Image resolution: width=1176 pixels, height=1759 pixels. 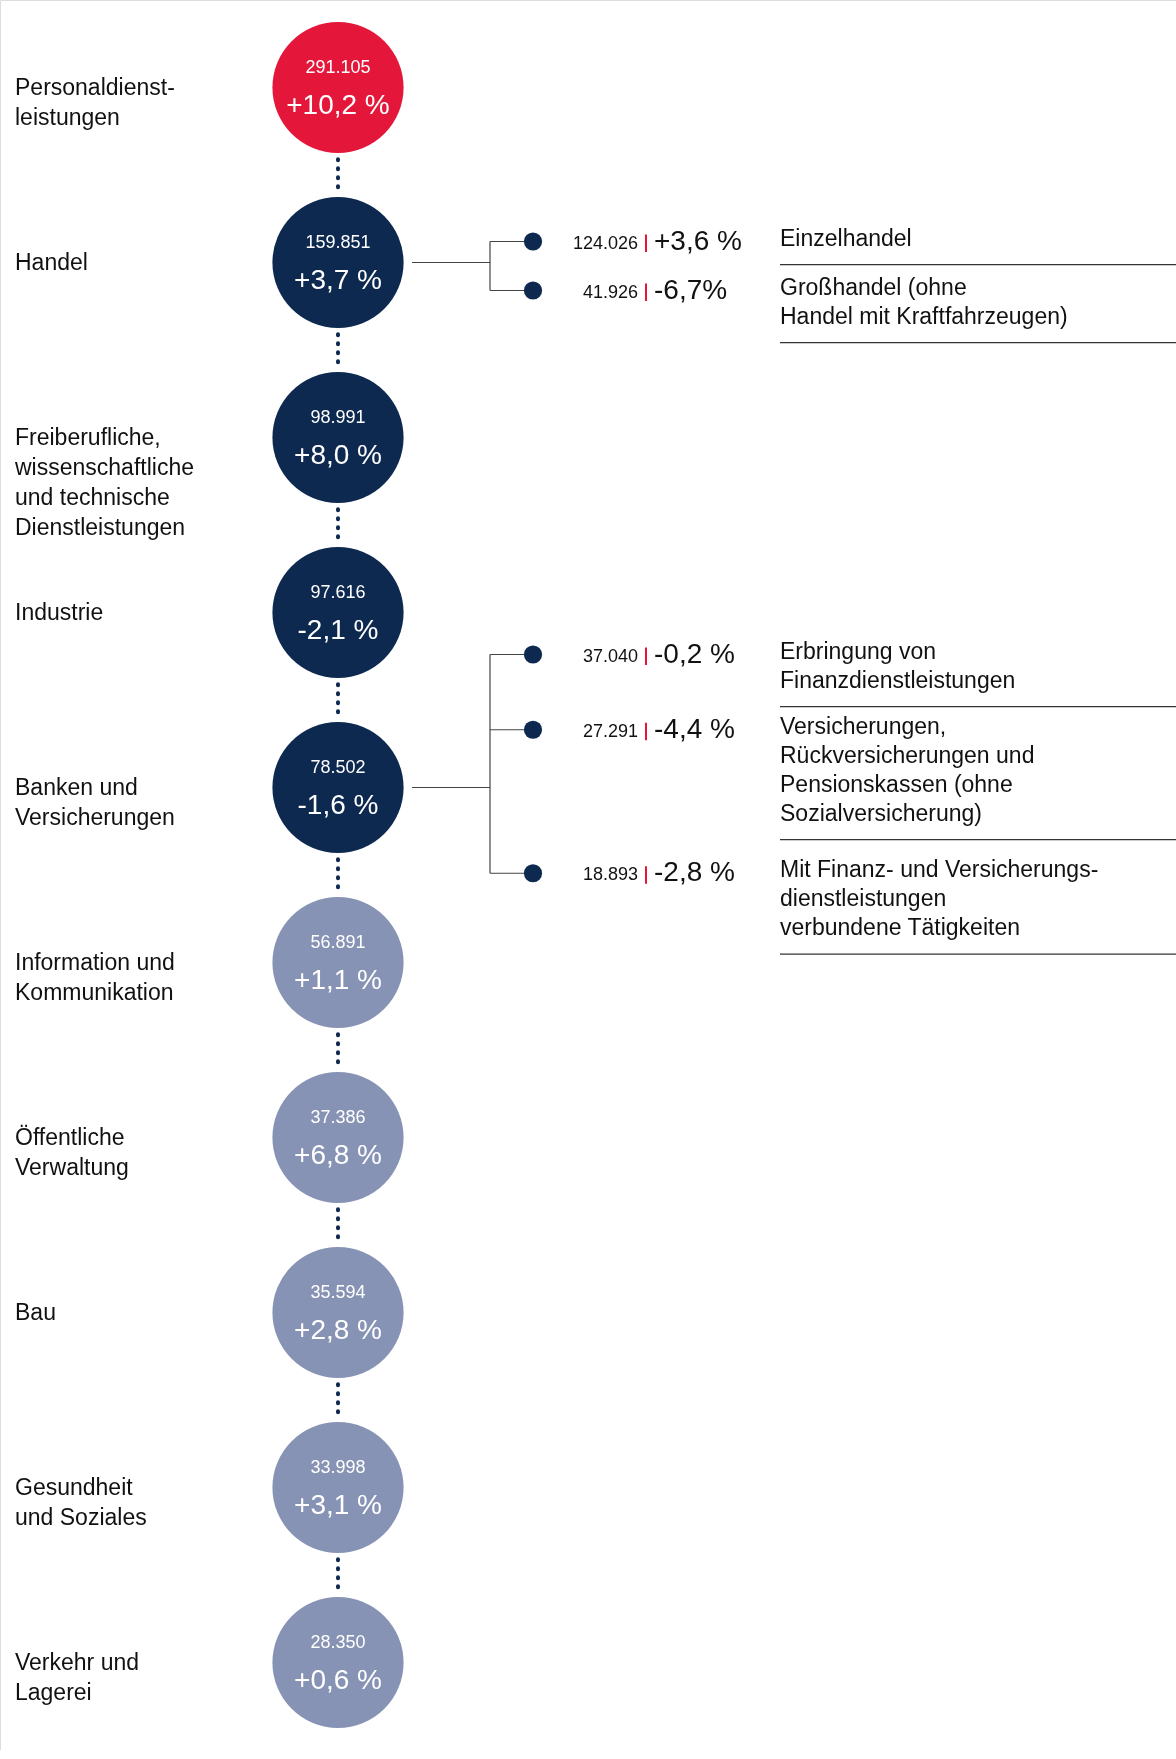 What do you see at coordinates (898, 665) in the screenshot?
I see `category-label: Erbringung von Finanzdienstleistungen` at bounding box center [898, 665].